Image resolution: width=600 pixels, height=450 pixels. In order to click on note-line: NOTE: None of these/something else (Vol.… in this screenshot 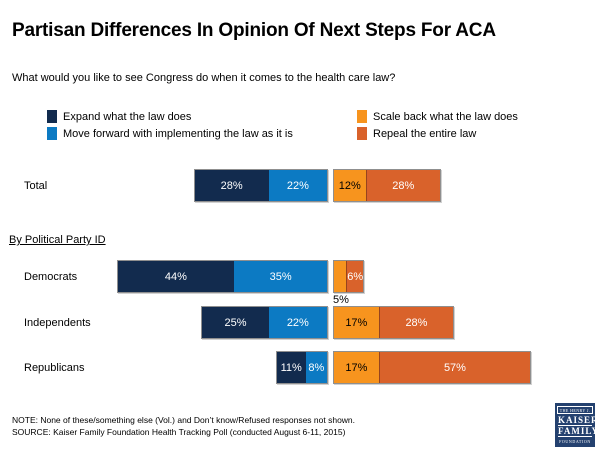, I will do `click(184, 420)`.